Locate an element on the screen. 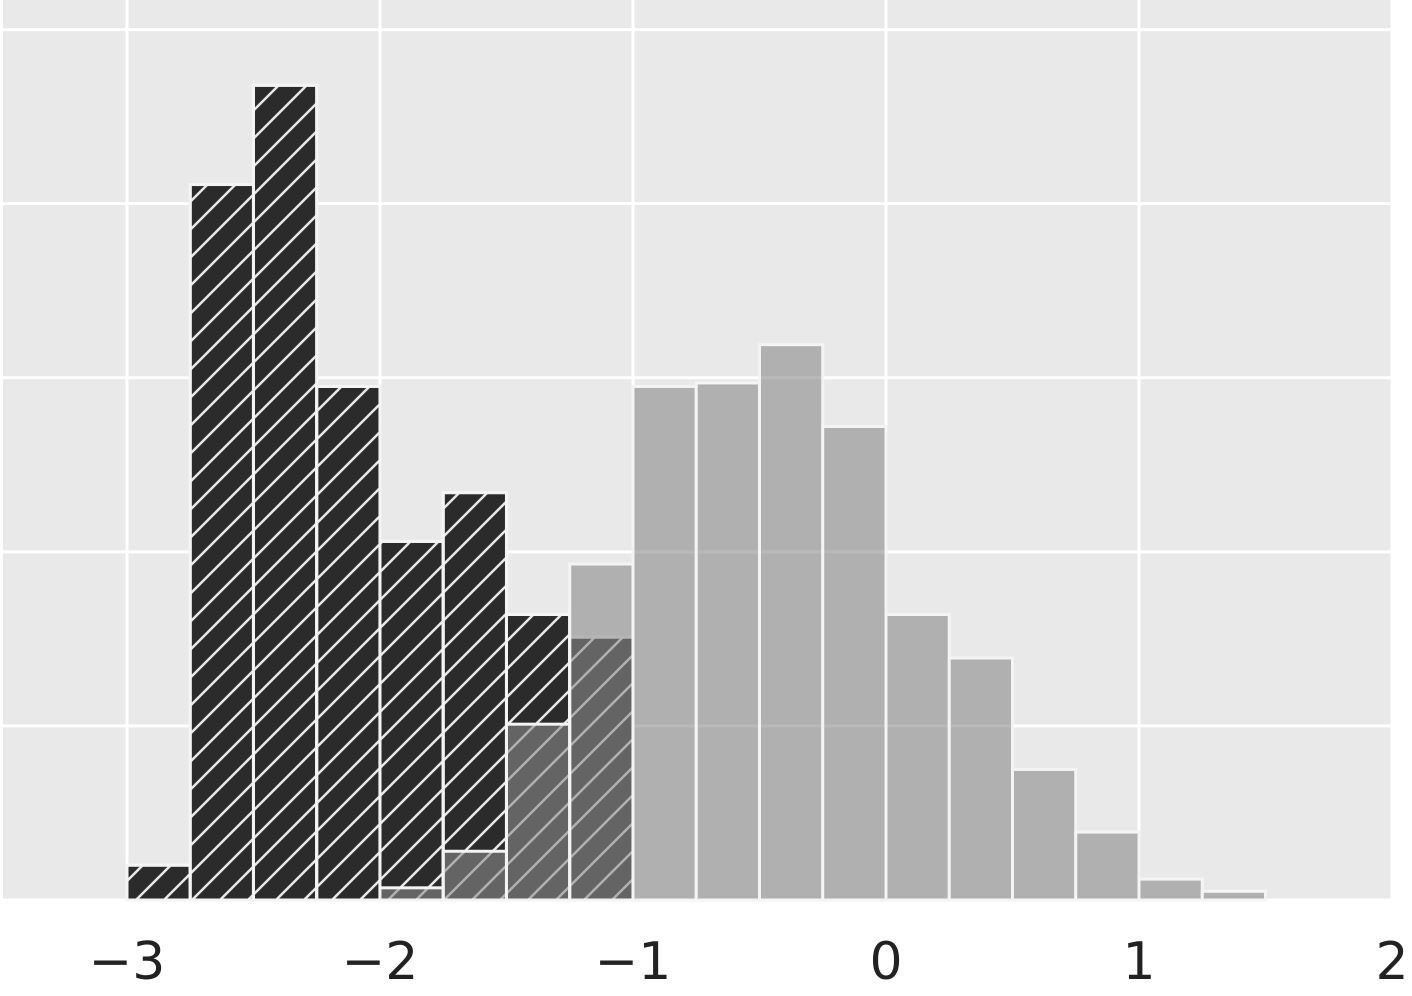  x-tick-label: 0 is located at coordinates (885, 962).